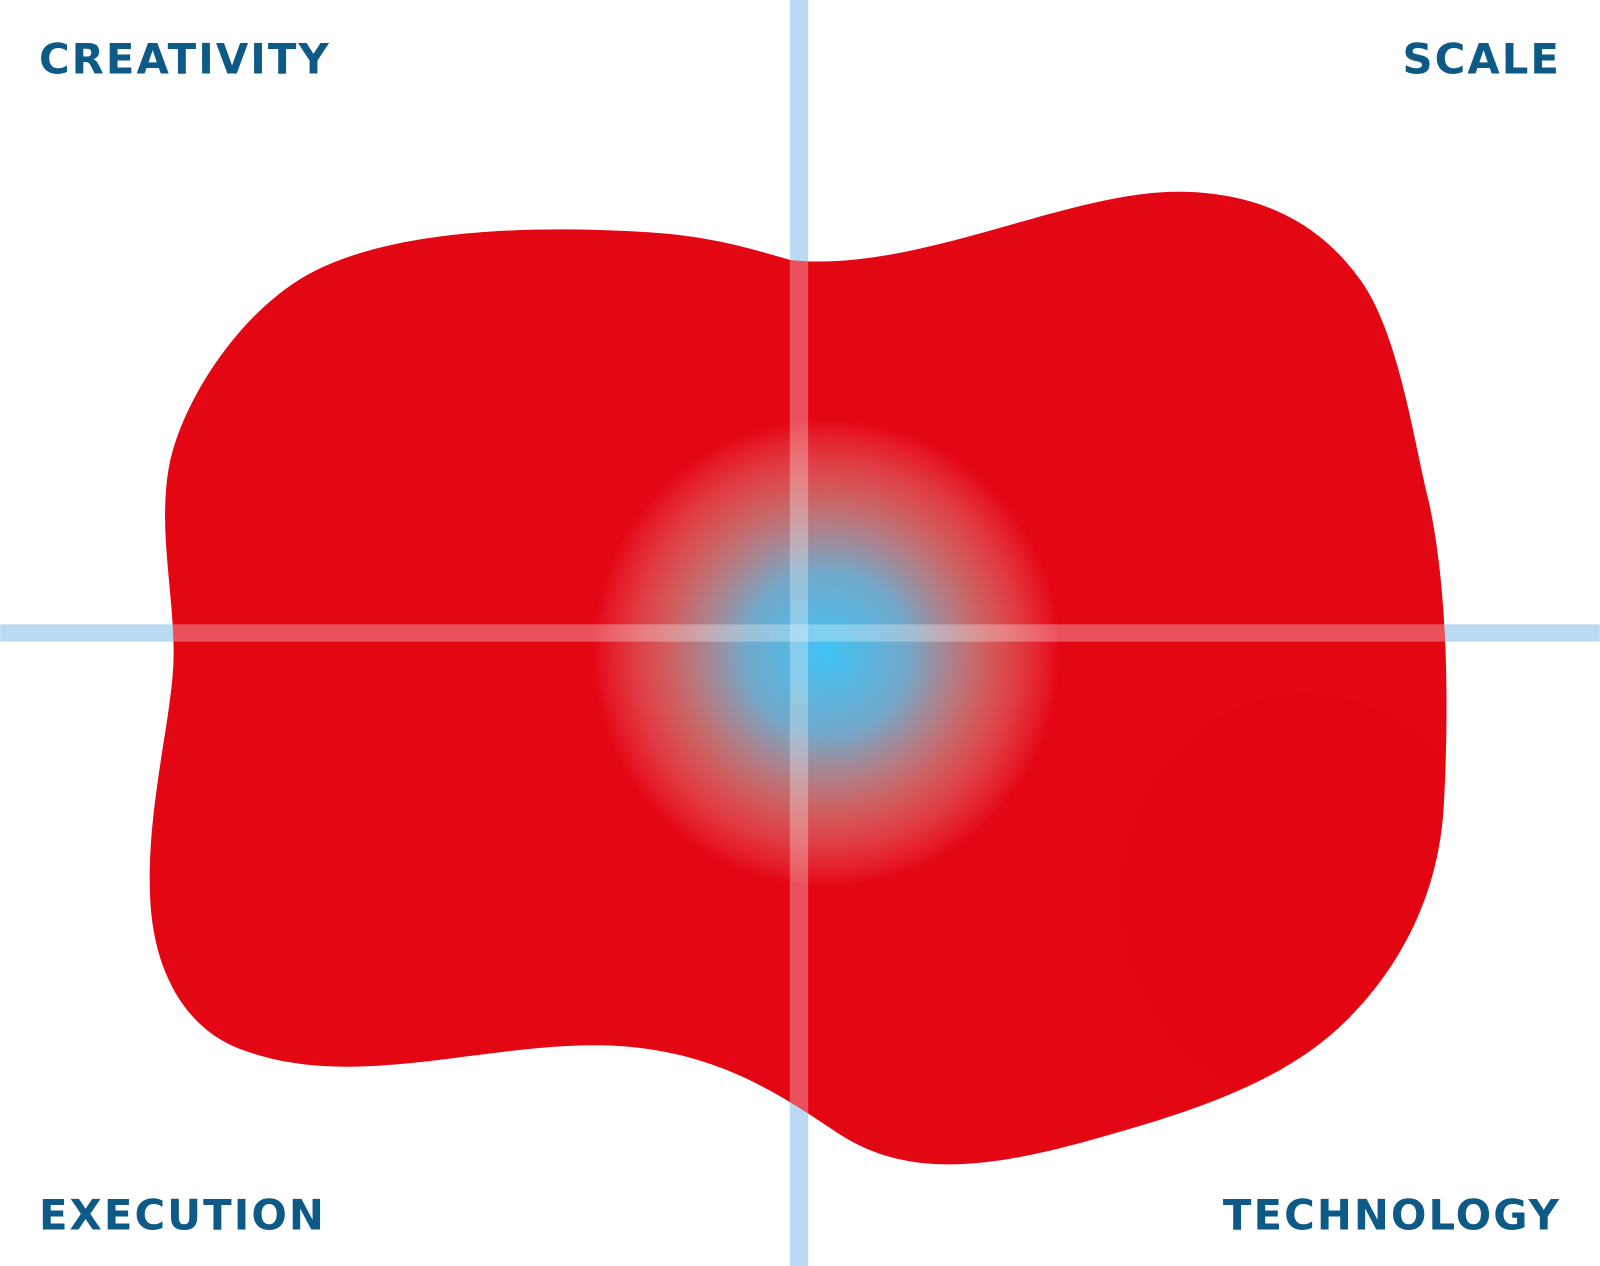 This screenshot has width=1600, height=1266. Describe the element at coordinates (185, 58) in the screenshot. I see `quadrant-label: CREATIVITY` at that location.